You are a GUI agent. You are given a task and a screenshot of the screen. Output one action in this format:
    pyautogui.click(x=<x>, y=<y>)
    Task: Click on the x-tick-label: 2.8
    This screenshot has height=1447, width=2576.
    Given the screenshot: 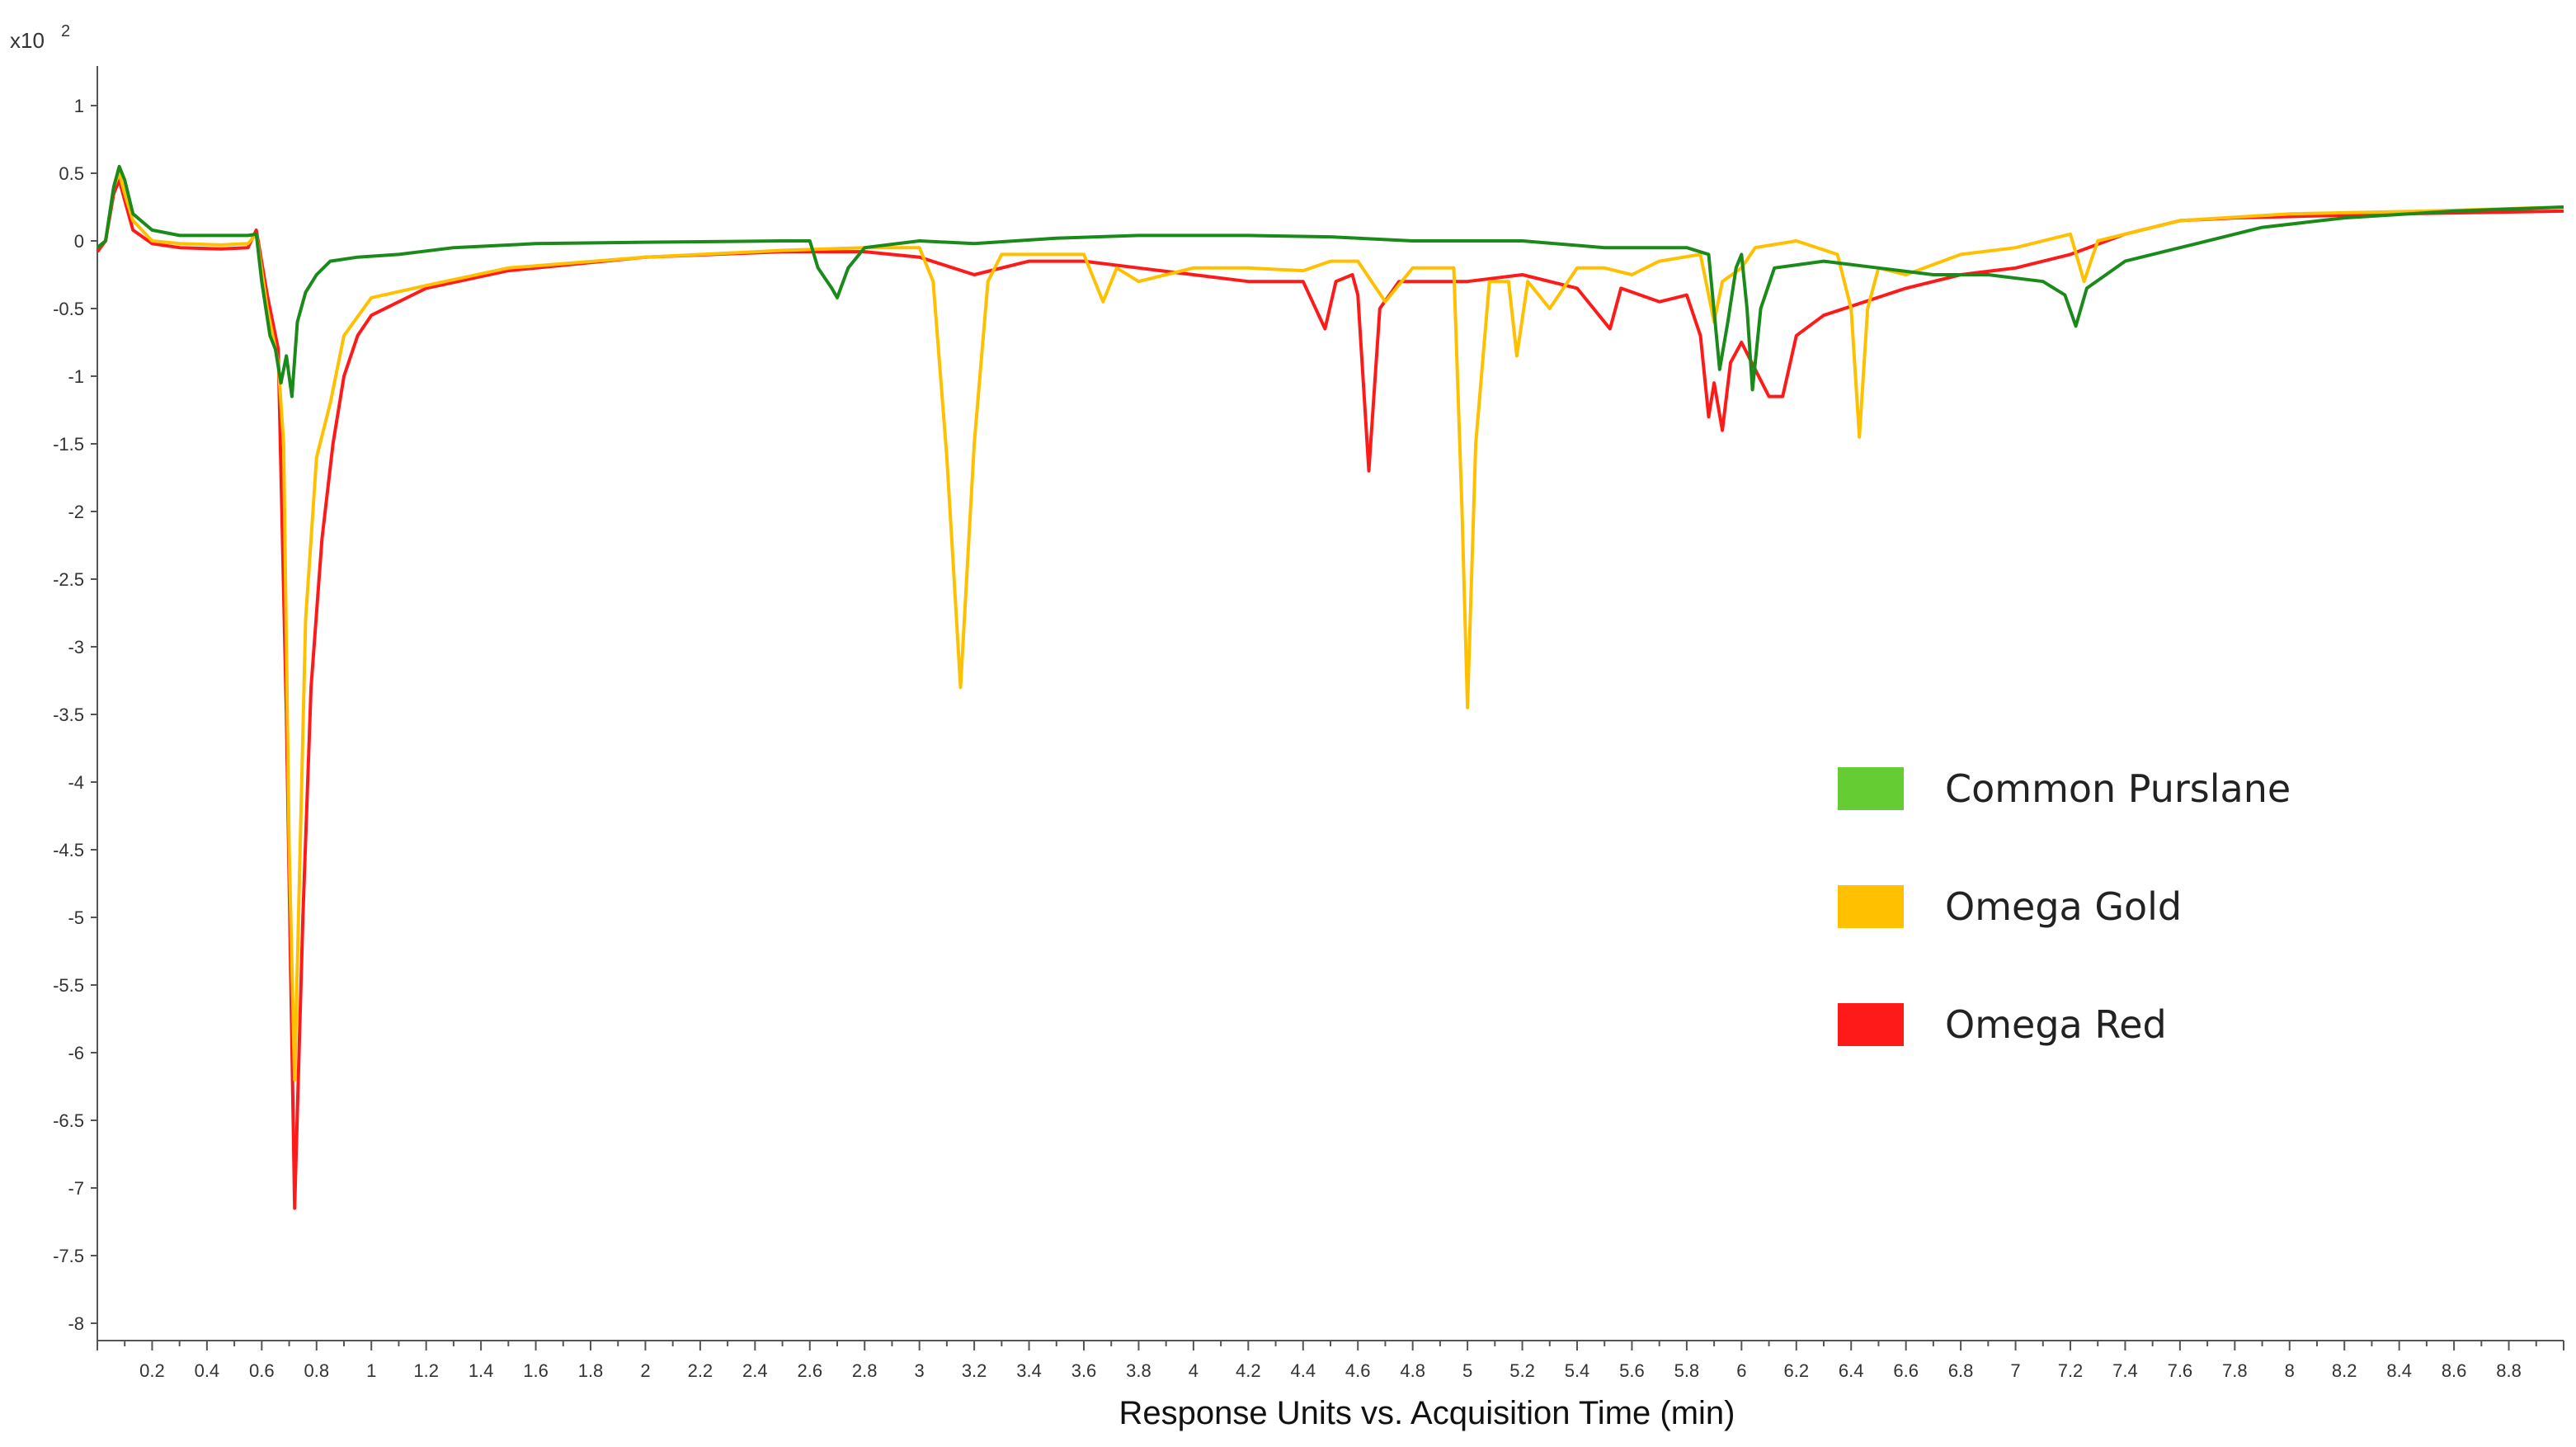 What is the action you would take?
    pyautogui.click(x=865, y=1370)
    